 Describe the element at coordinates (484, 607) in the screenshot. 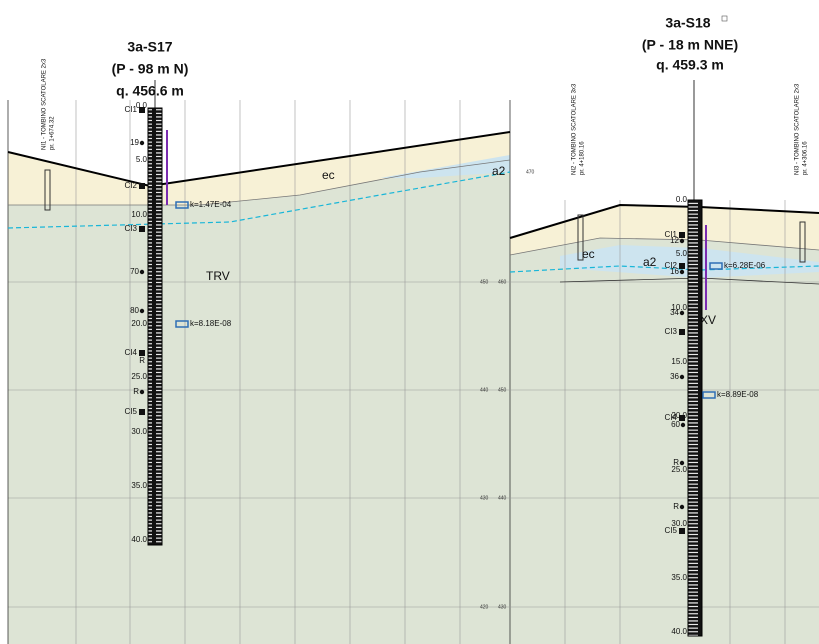

I see `elevation: 420` at that location.